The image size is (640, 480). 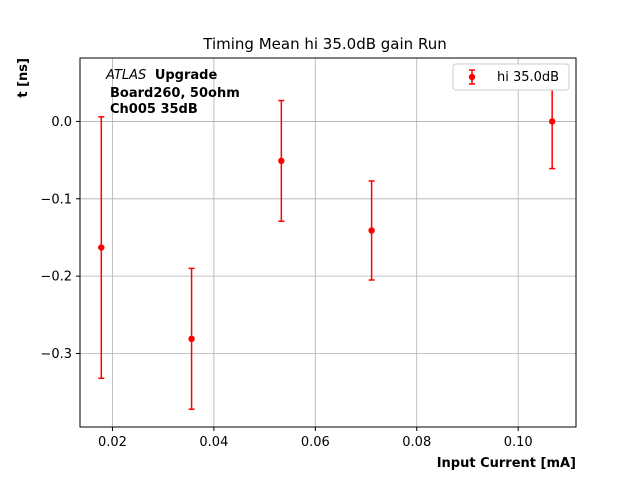 I want to click on x-tick-label: 0.06, so click(x=315, y=442).